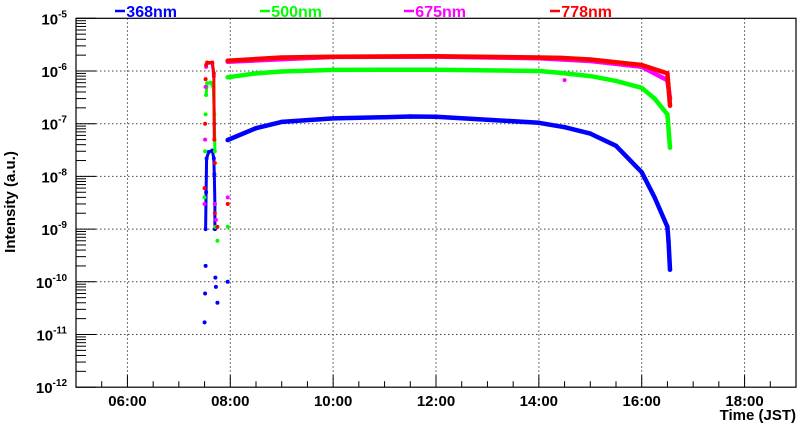 This screenshot has height=427, width=800. What do you see at coordinates (60, 383) in the screenshot?
I see `y-tick-exponent: -12` at bounding box center [60, 383].